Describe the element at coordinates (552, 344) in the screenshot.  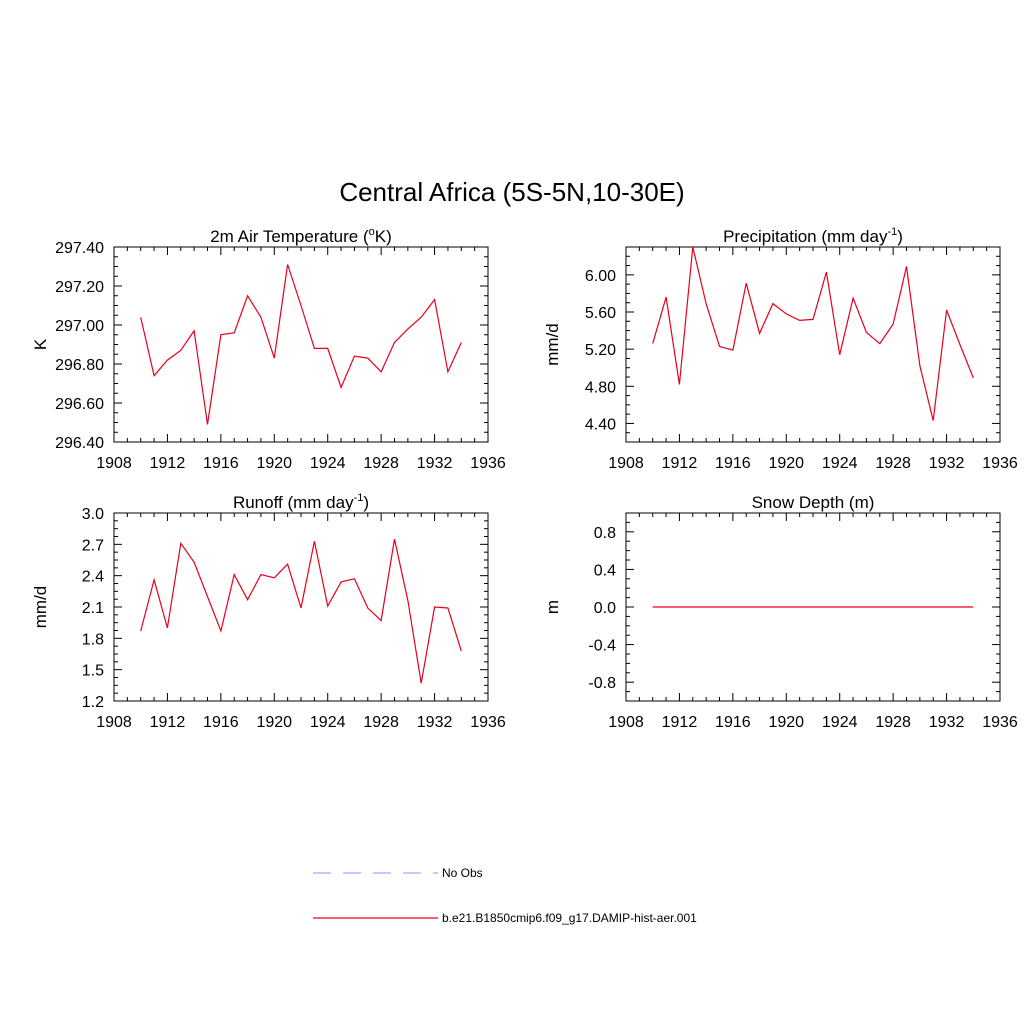
I see `ylabel-precipitation: mm/d` at that location.